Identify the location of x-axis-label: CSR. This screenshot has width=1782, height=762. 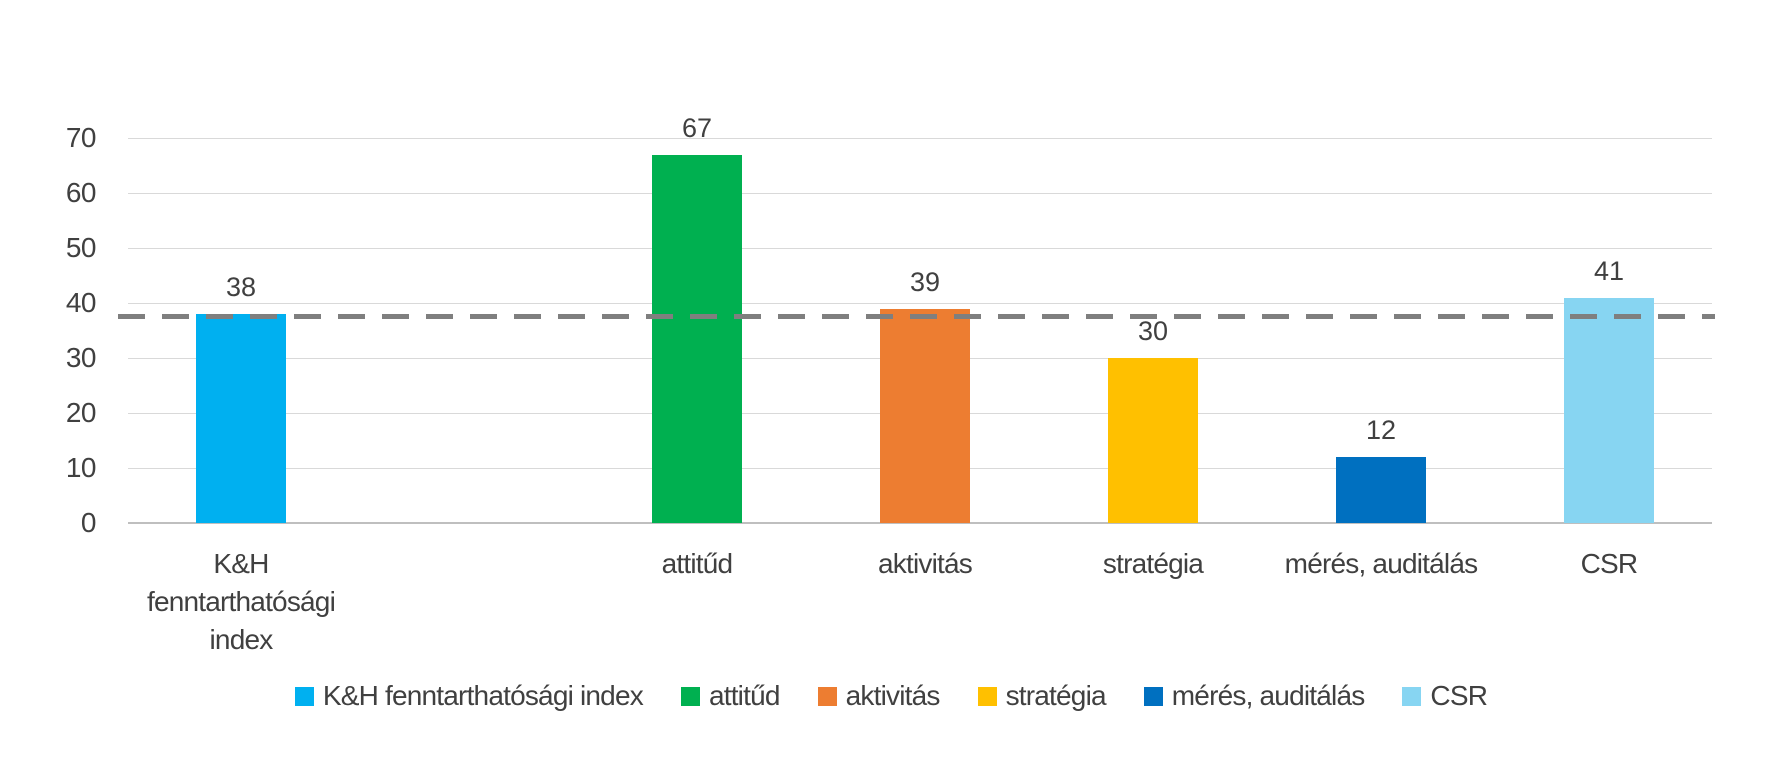
(1609, 563).